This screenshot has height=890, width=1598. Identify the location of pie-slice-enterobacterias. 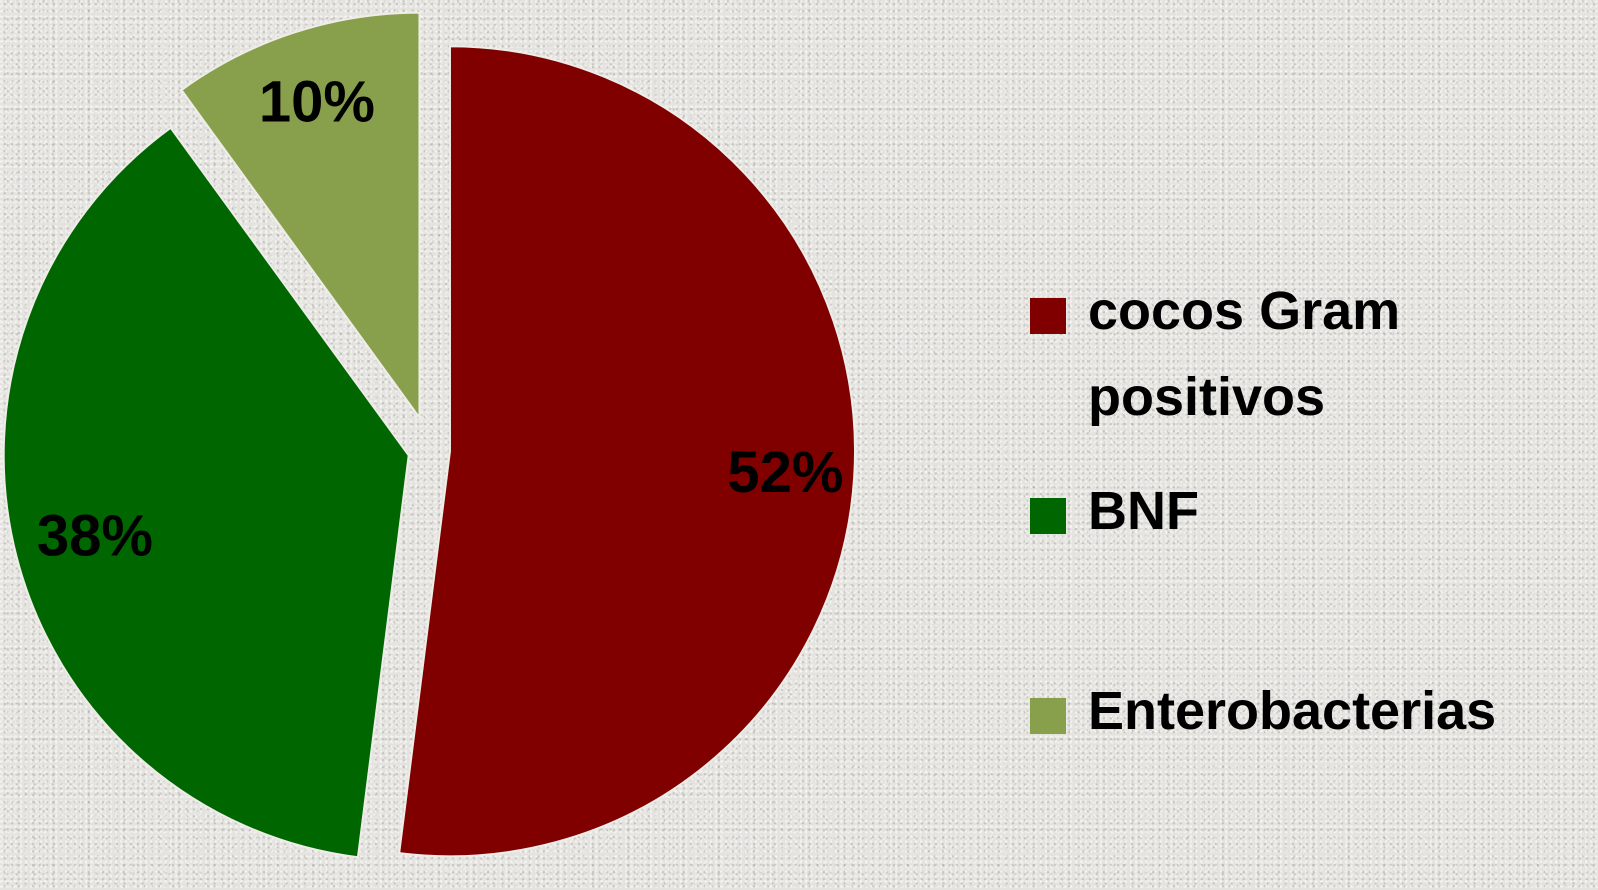
(300, 216).